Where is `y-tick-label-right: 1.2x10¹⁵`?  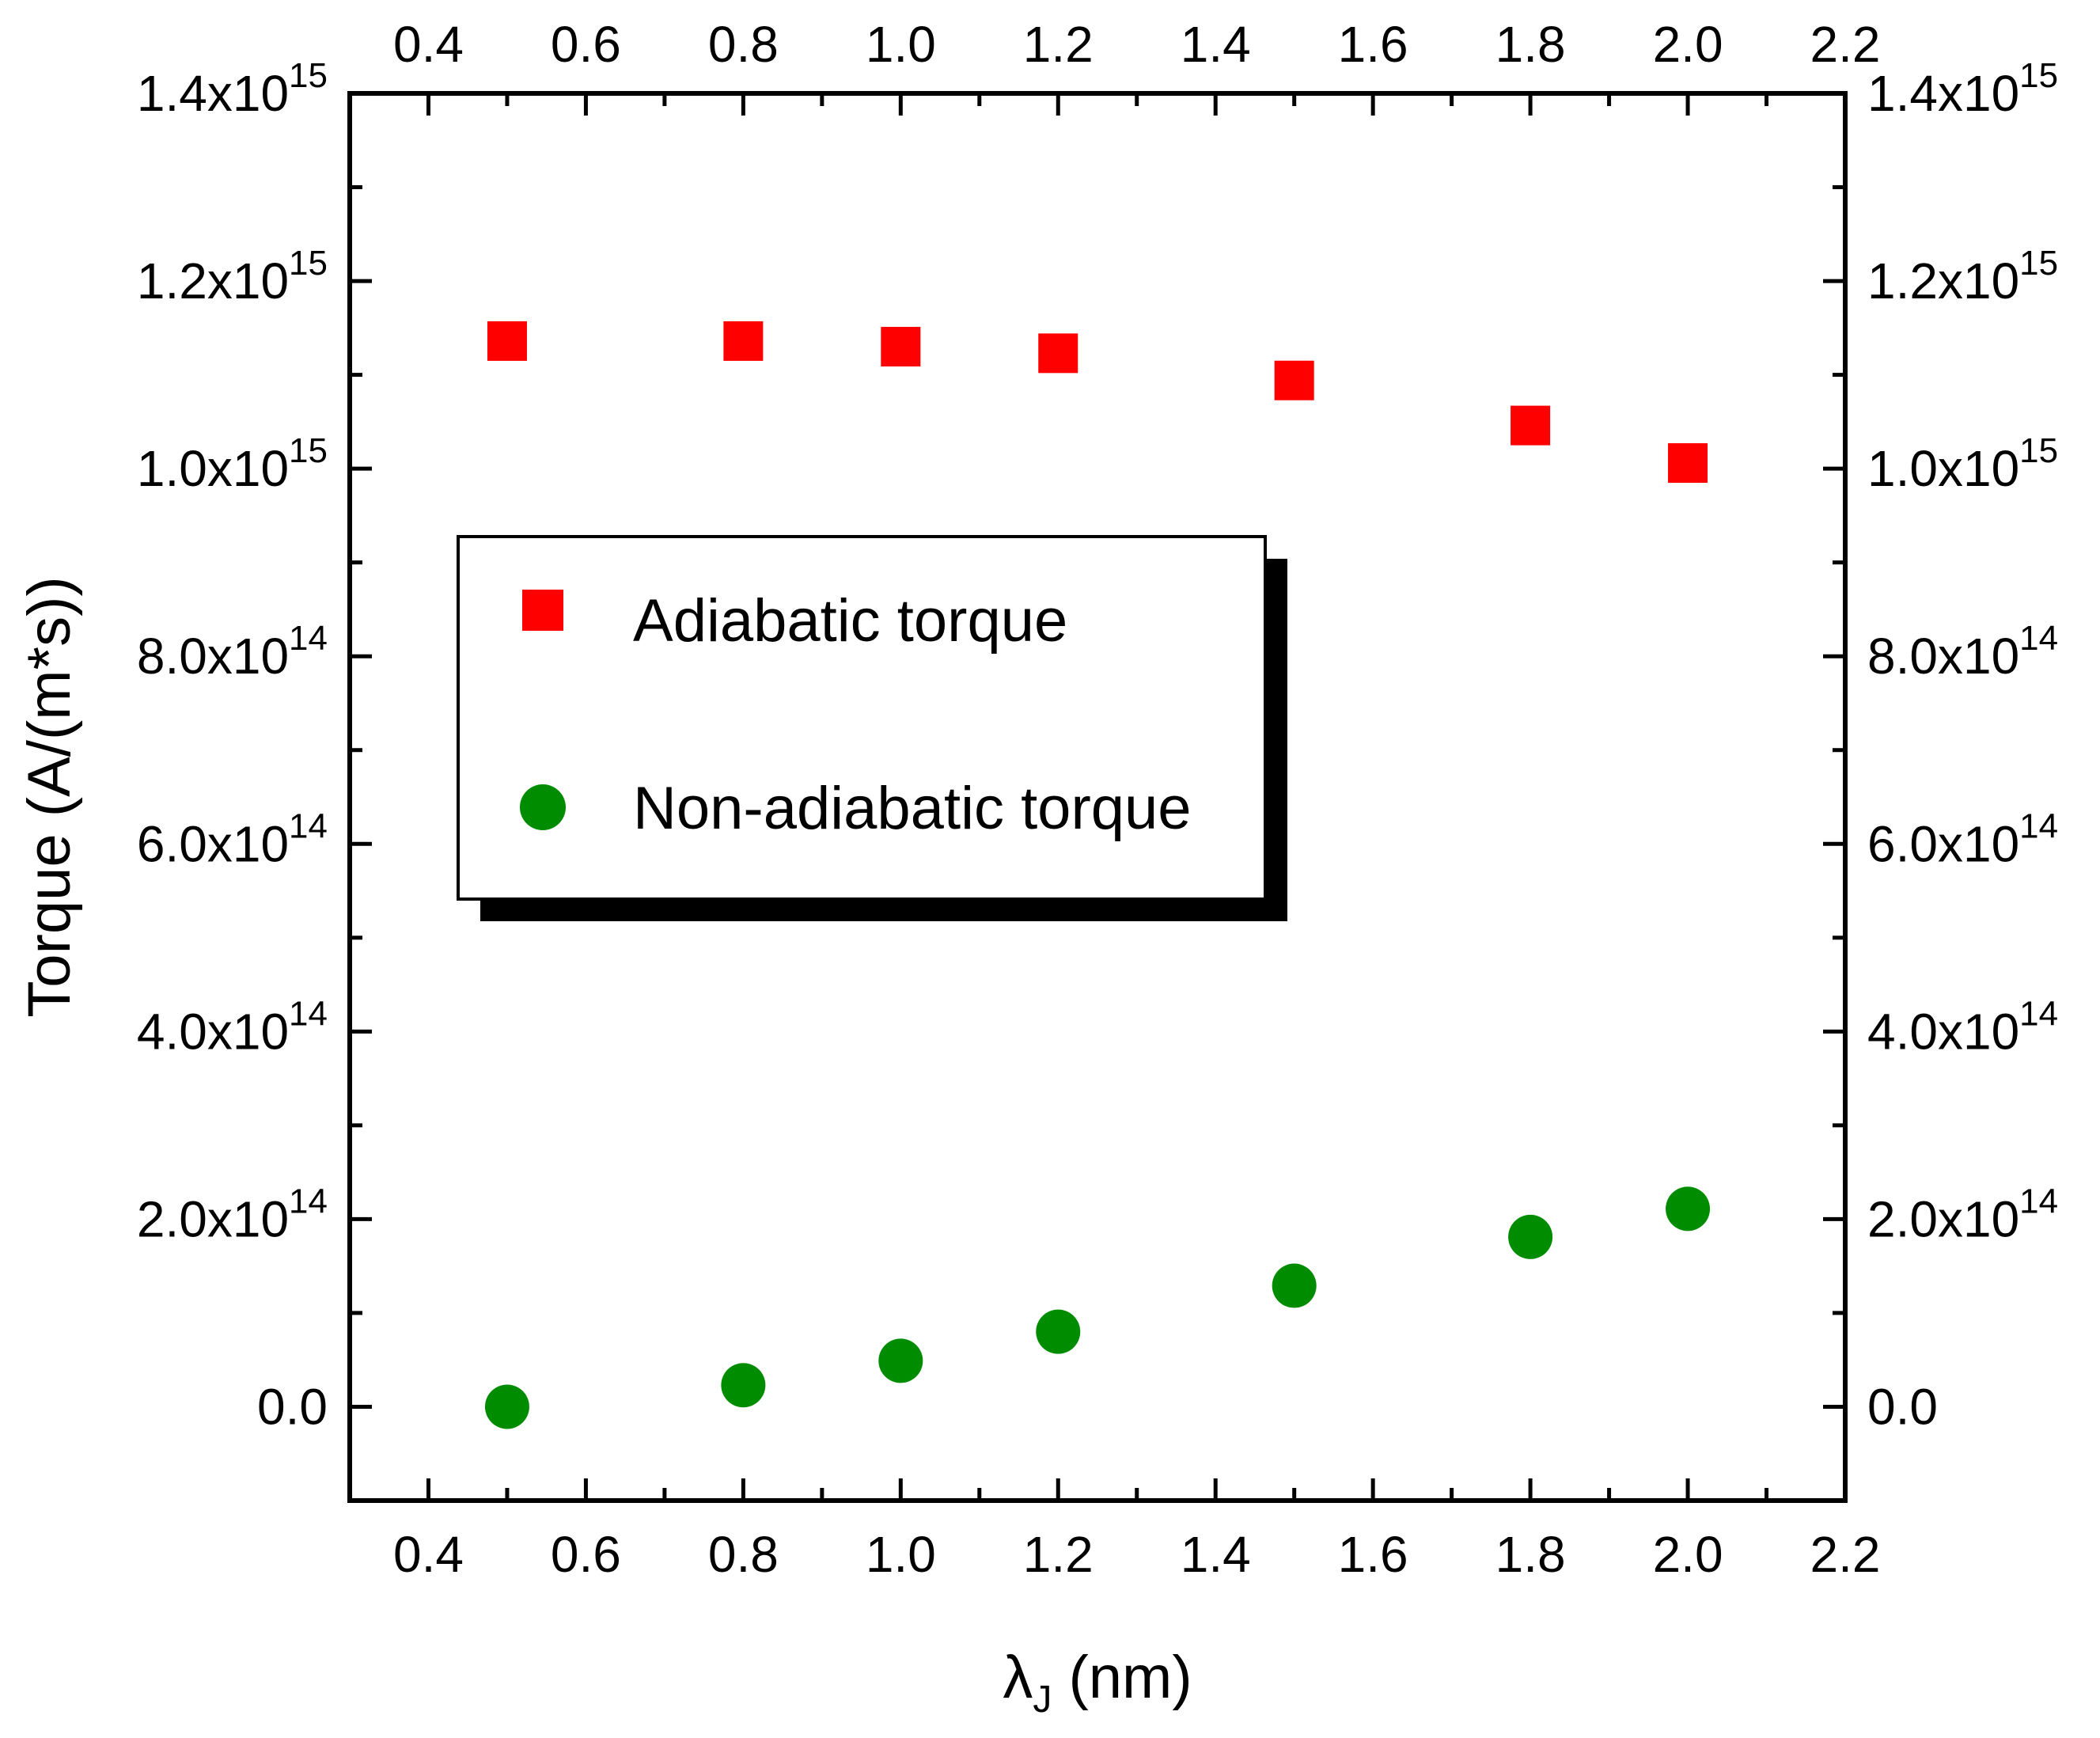
y-tick-label-right: 1.2x10¹⁵ is located at coordinates (1962, 276).